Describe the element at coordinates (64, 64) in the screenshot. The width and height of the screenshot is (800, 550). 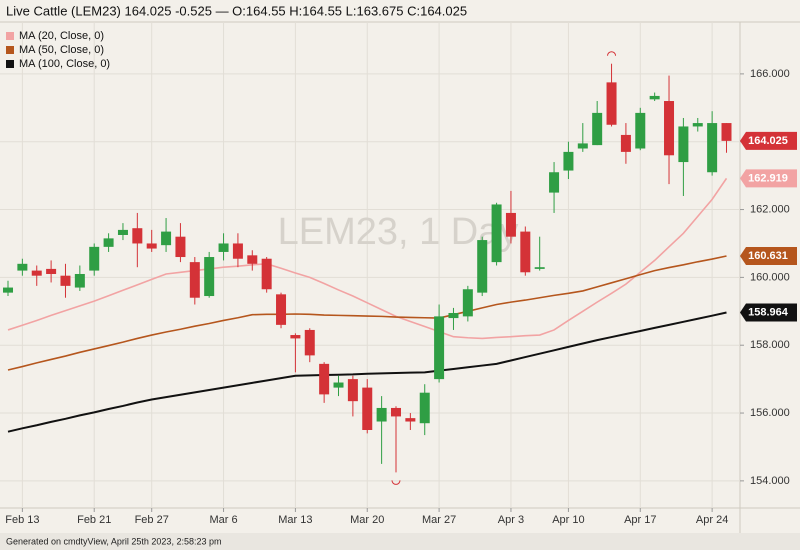
I see `legend-label: MA (100, Close, 0)` at that location.